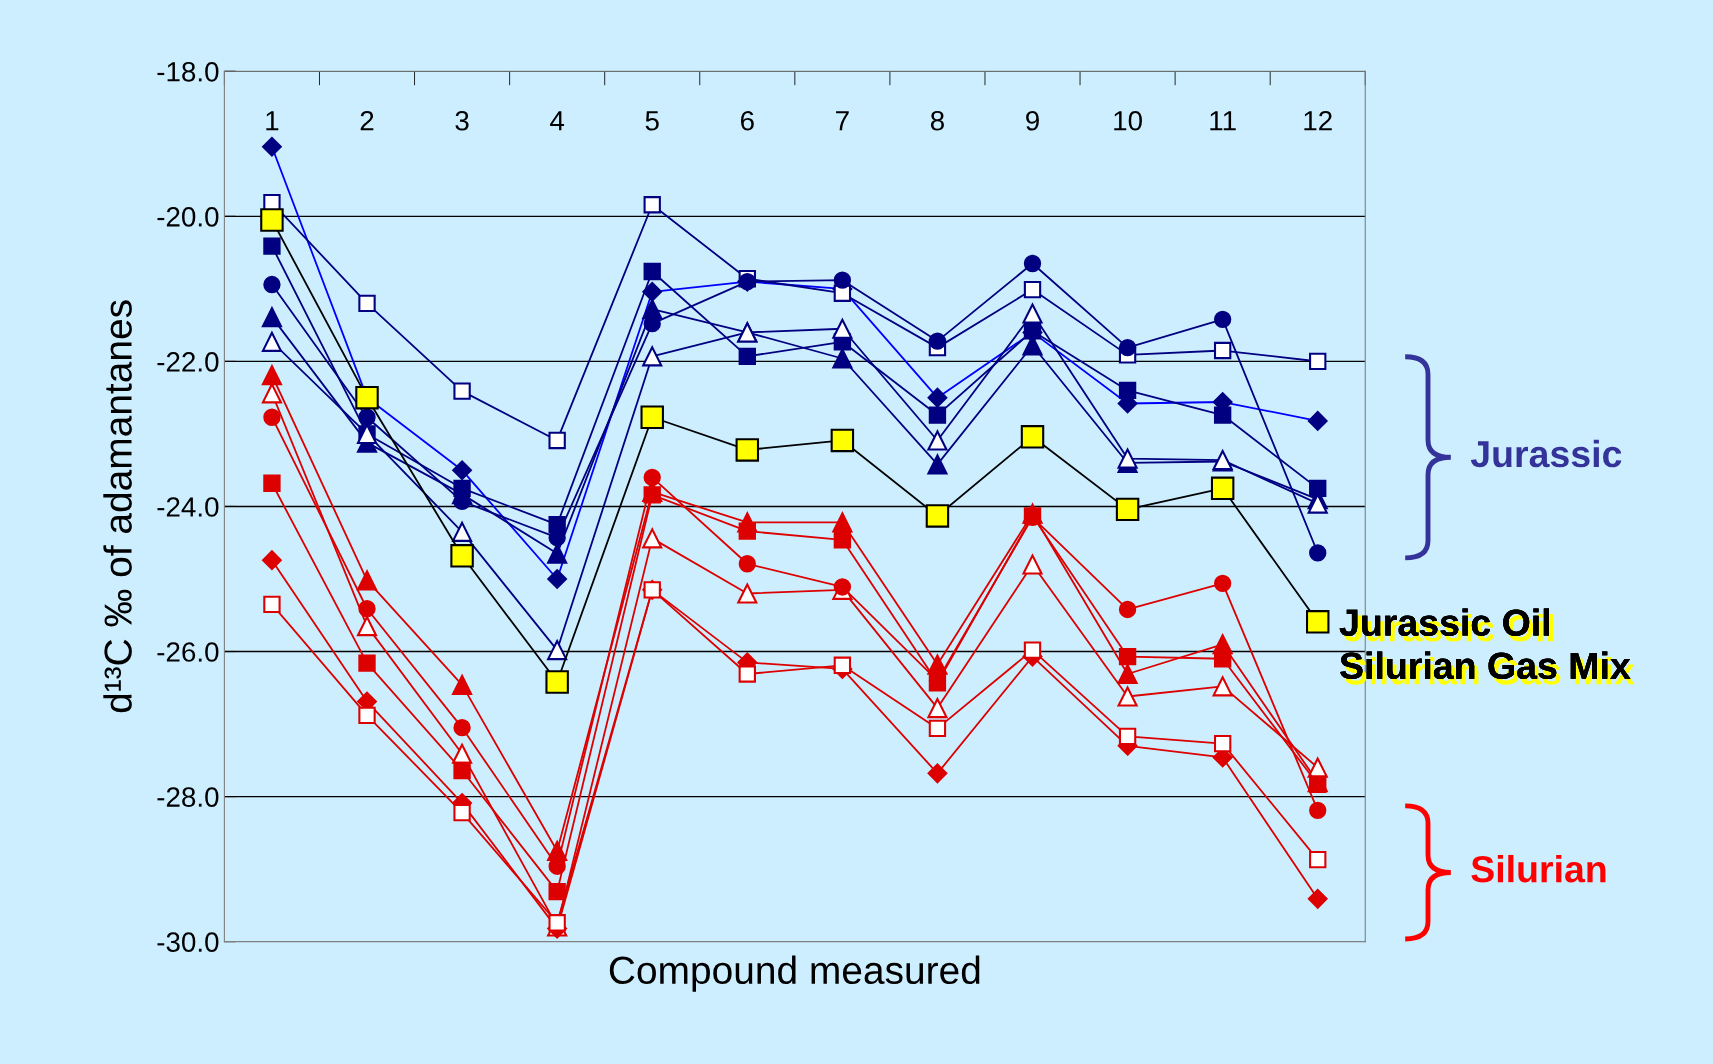  Describe the element at coordinates (188, 362) in the screenshot. I see `y-tick-label: -22.0` at that location.